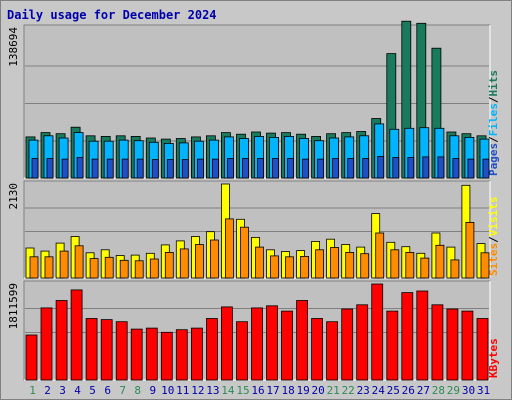 The height and width of the screenshot is (400, 512). I want to click on x-tick-label: 15, so click(242, 390).